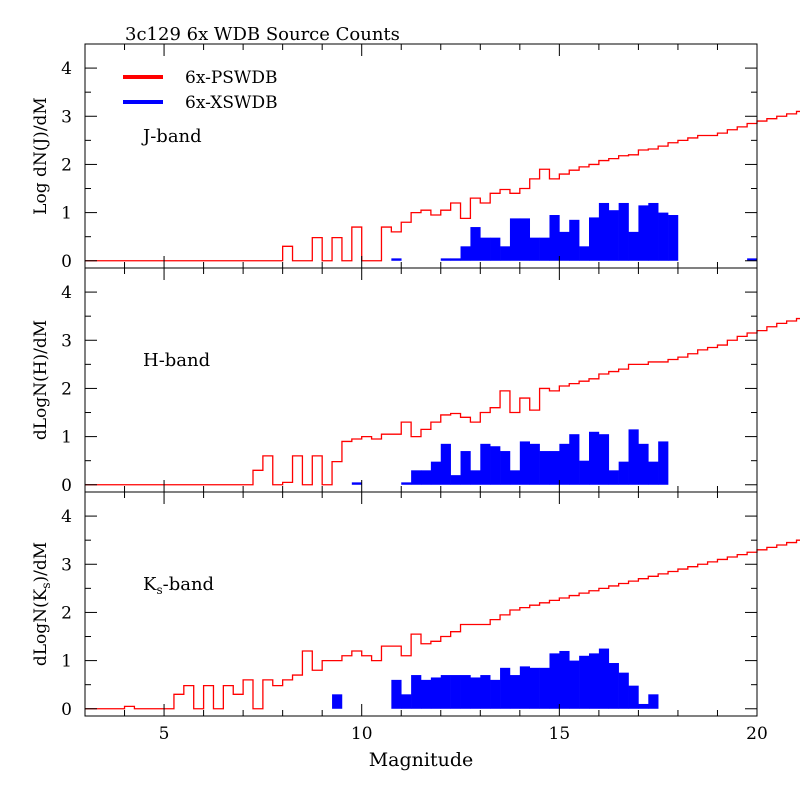 Image resolution: width=800 pixels, height=800 pixels. I want to click on chart-title: 3c129 6x WDB Source Counts, so click(262, 34).